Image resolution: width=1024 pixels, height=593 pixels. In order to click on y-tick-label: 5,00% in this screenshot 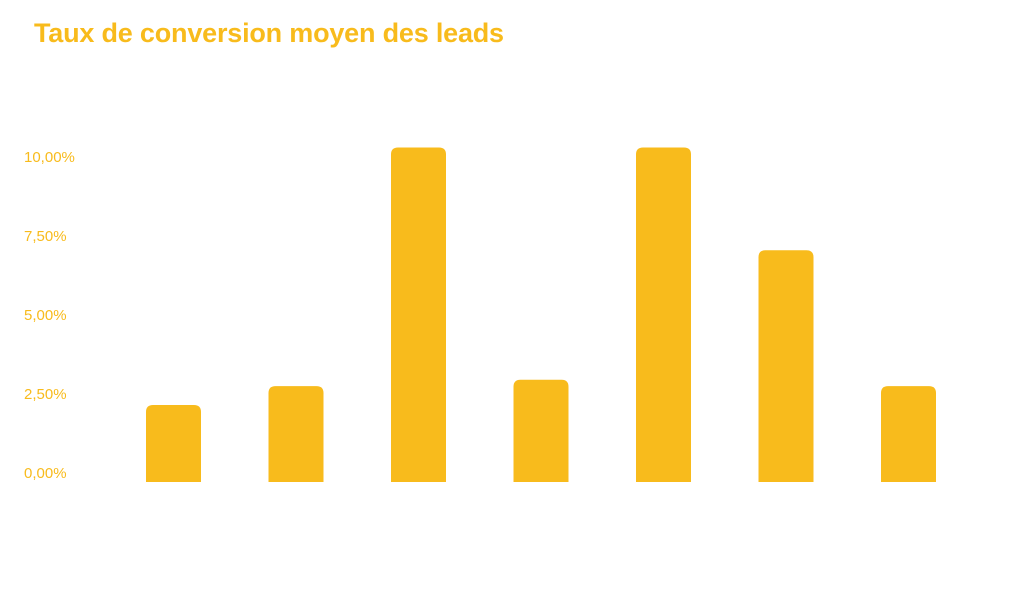, I will do `click(45, 315)`.